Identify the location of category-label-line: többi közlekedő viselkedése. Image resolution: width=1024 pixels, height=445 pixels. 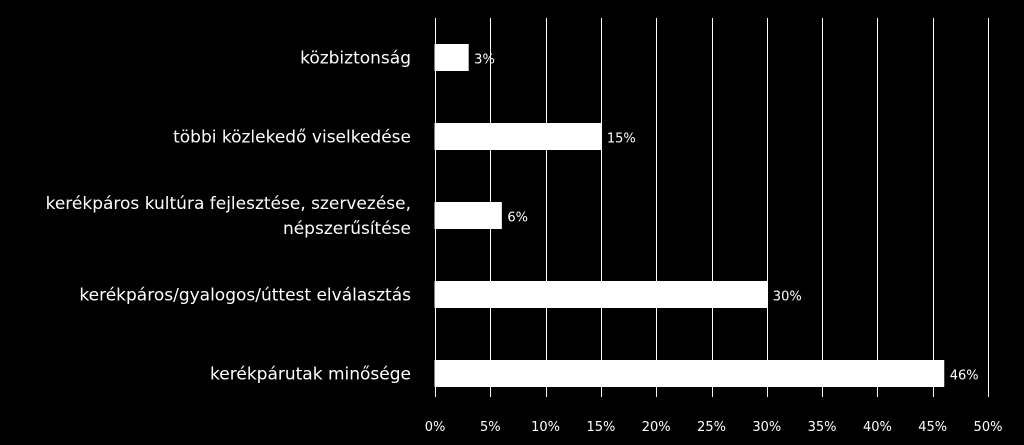
(292, 138).